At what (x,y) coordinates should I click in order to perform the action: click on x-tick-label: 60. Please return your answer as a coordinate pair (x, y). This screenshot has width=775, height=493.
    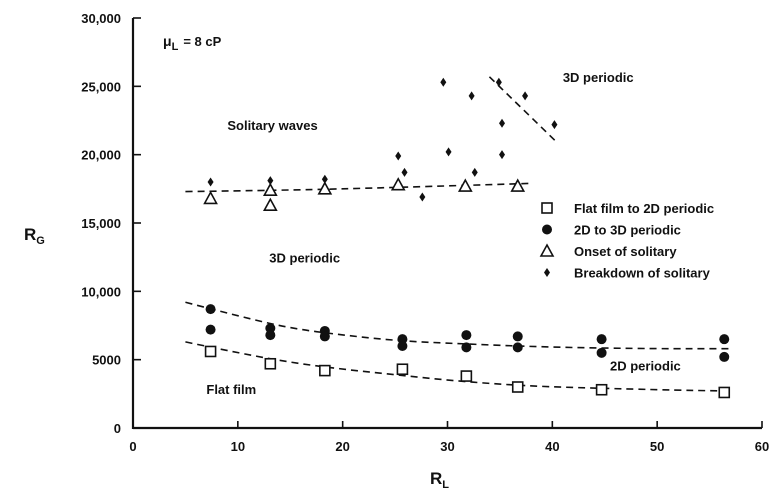
    Looking at the image, I should click on (762, 446).